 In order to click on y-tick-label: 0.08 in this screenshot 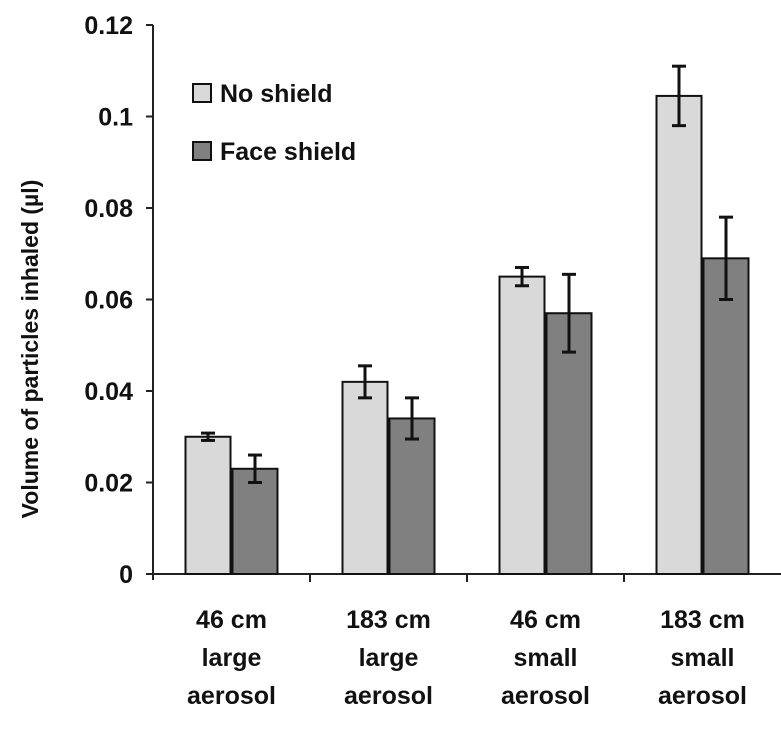, I will do `click(108, 209)`.